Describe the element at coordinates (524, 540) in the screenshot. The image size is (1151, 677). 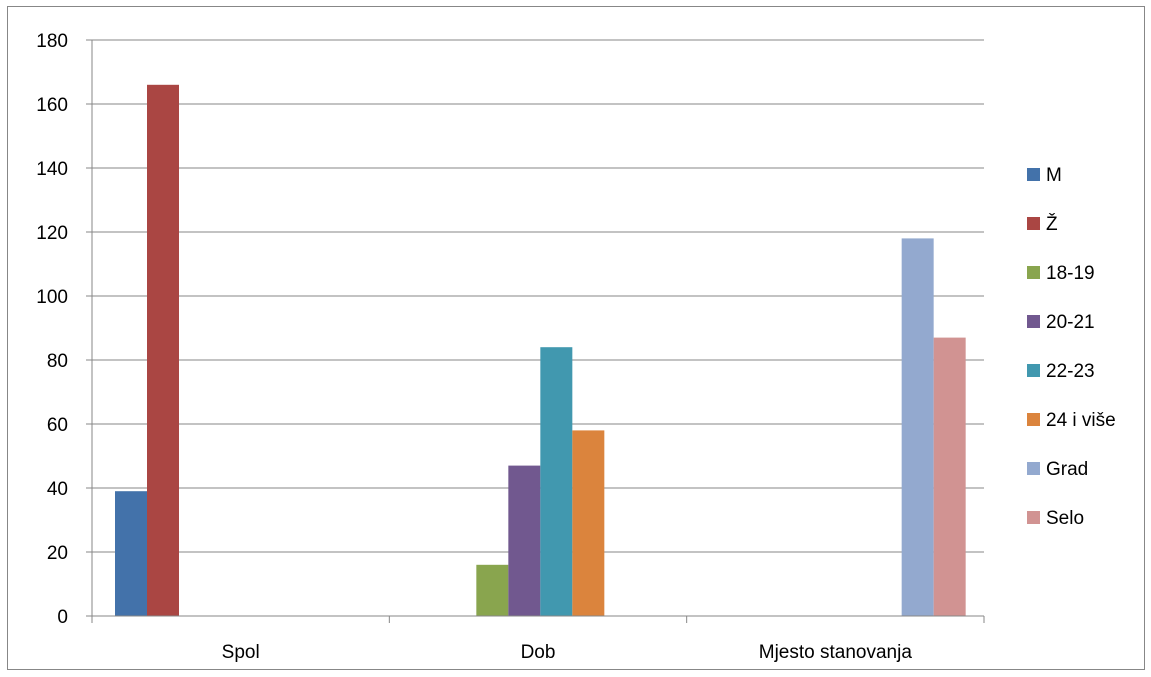
I see `bar-20-21-dob` at that location.